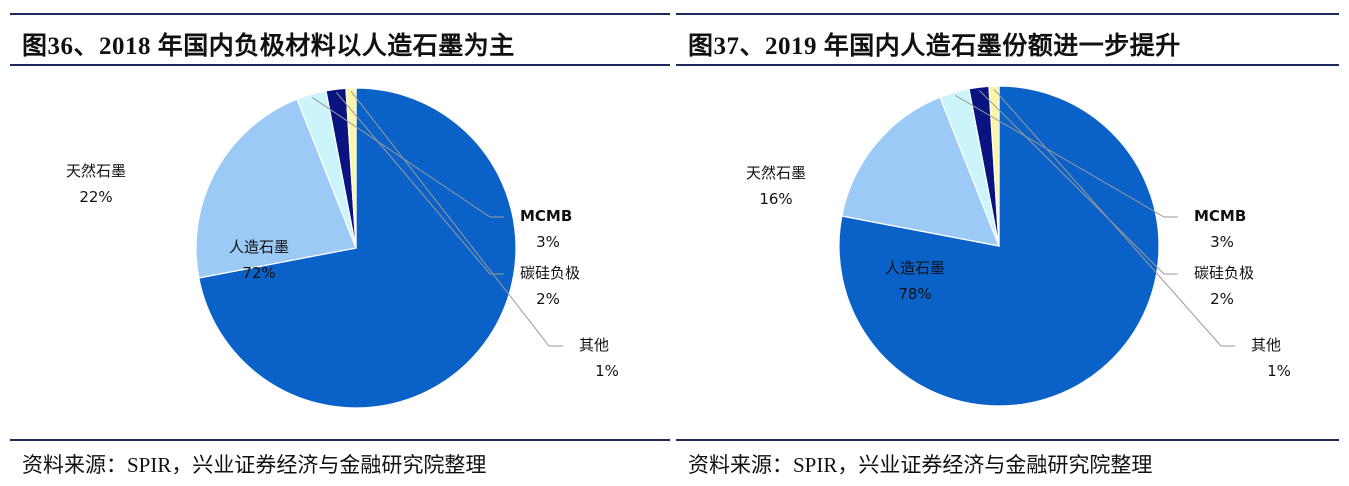 The width and height of the screenshot is (1349, 486). I want to click on slice-value-label: 72%, so click(258, 273).